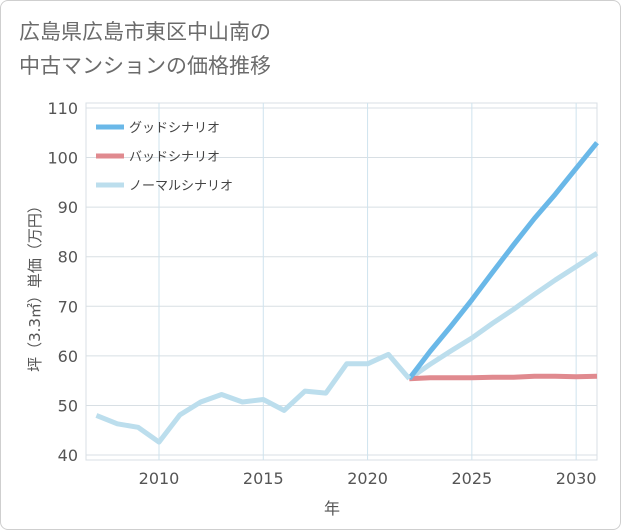  What do you see at coordinates (174, 157) in the screenshot?
I see `legend-label-bad: バッドシナリオ` at bounding box center [174, 157].